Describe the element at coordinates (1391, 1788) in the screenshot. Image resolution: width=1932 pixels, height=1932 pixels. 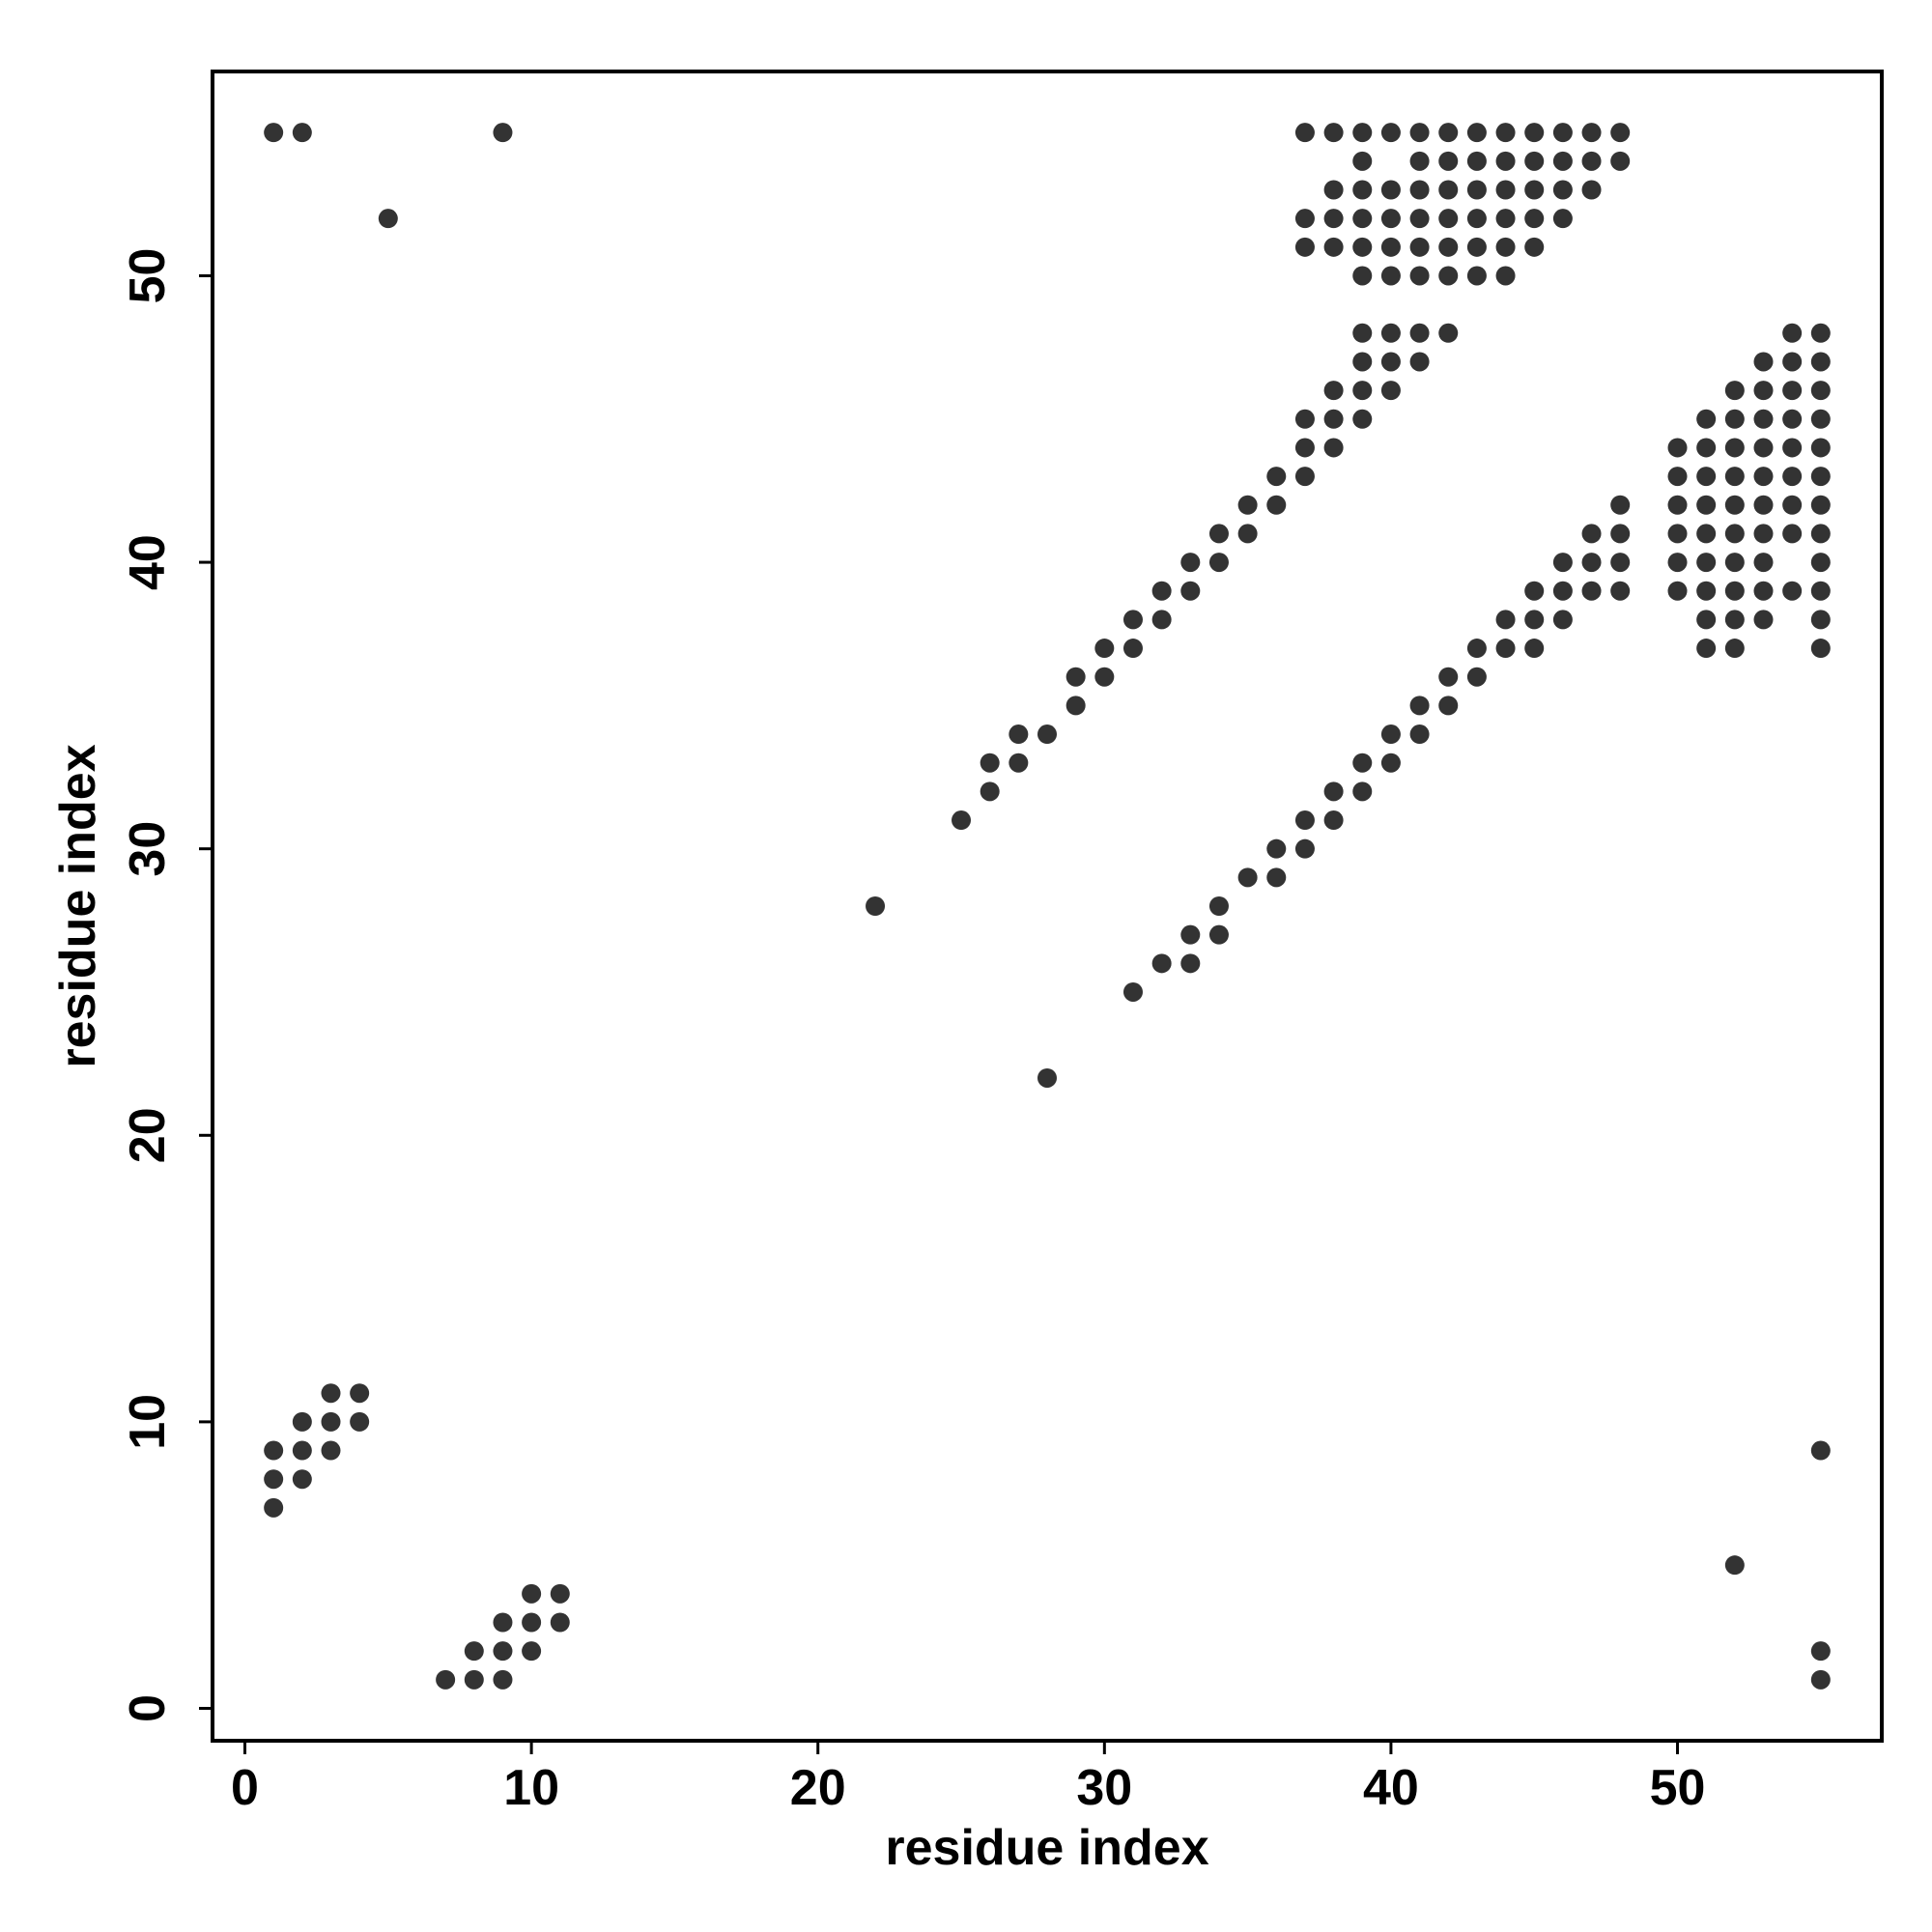
I see `x-tick-label: 40` at that location.